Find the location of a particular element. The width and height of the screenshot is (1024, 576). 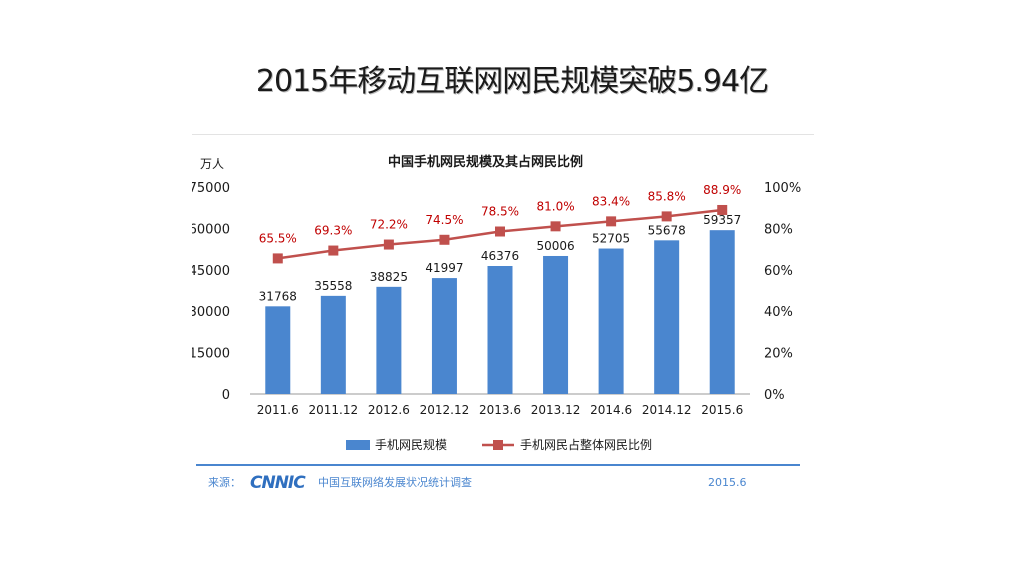

ratio-label-4: 78.5% is located at coordinates (500, 212).